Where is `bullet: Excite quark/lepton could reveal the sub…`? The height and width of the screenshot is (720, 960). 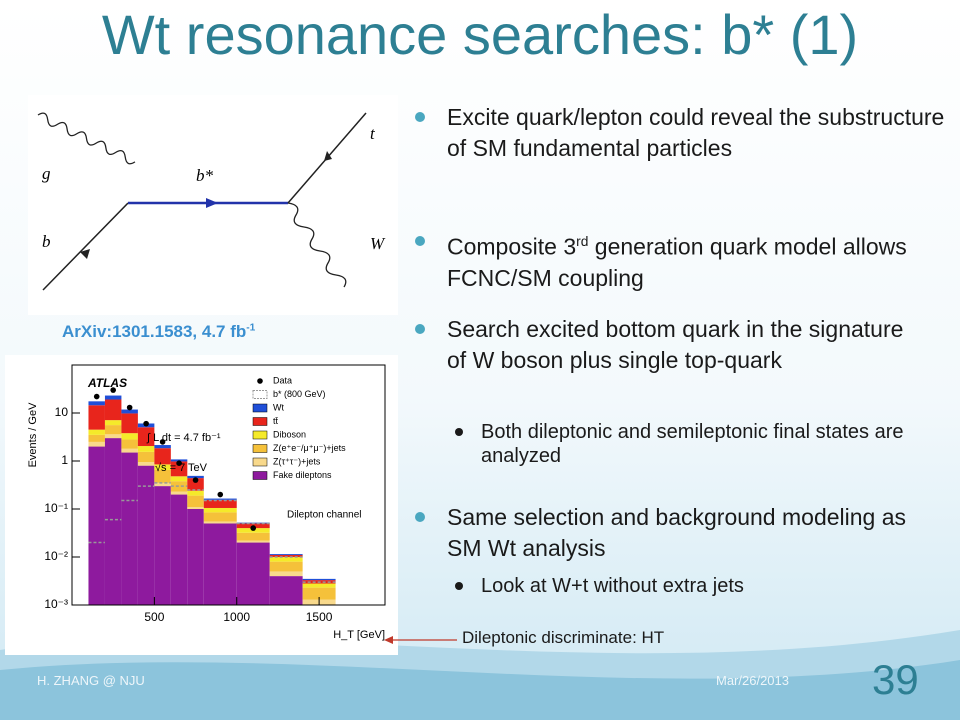
bullet: Excite quark/lepton could reveal the sub… is located at coordinates (683, 133).